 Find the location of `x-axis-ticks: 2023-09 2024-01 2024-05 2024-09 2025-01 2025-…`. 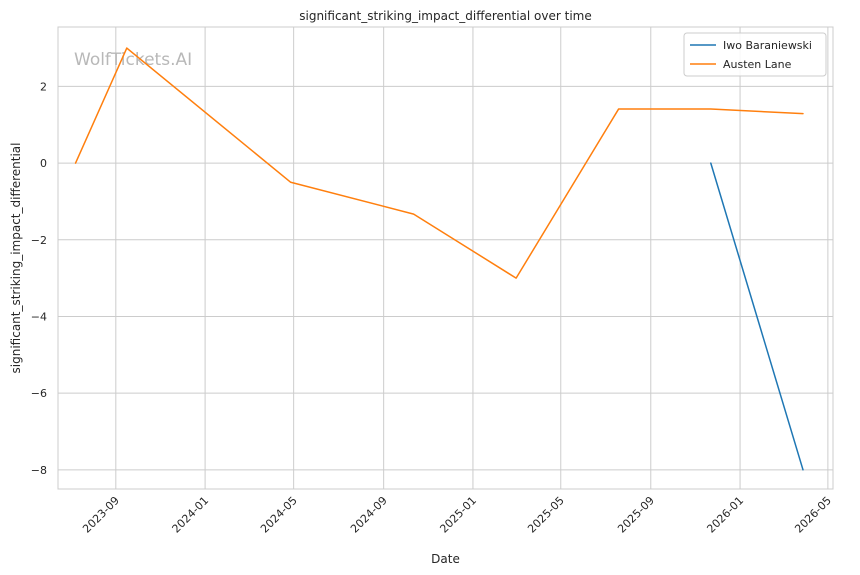

x-axis-ticks: 2023-09 2024-01 2024-05 2024-09 2025-01 2025-… is located at coordinates (457, 515).